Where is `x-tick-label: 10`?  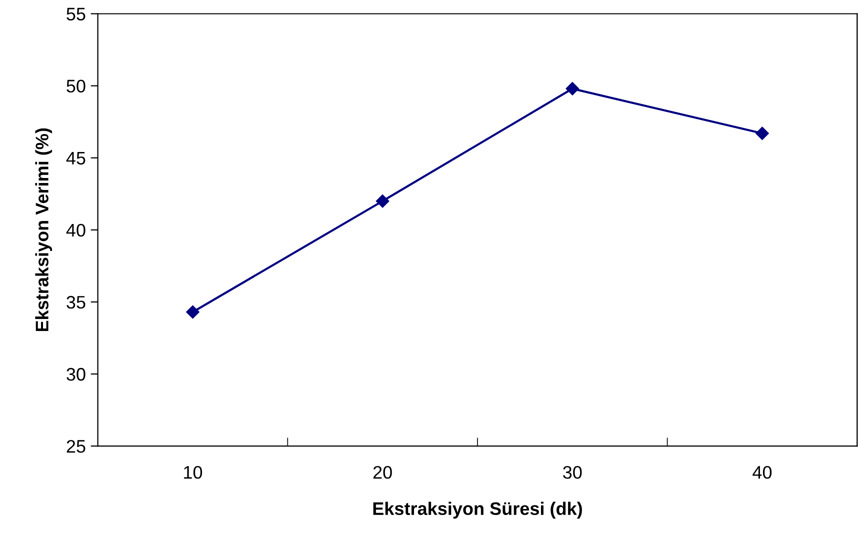 x-tick-label: 10 is located at coordinates (193, 472).